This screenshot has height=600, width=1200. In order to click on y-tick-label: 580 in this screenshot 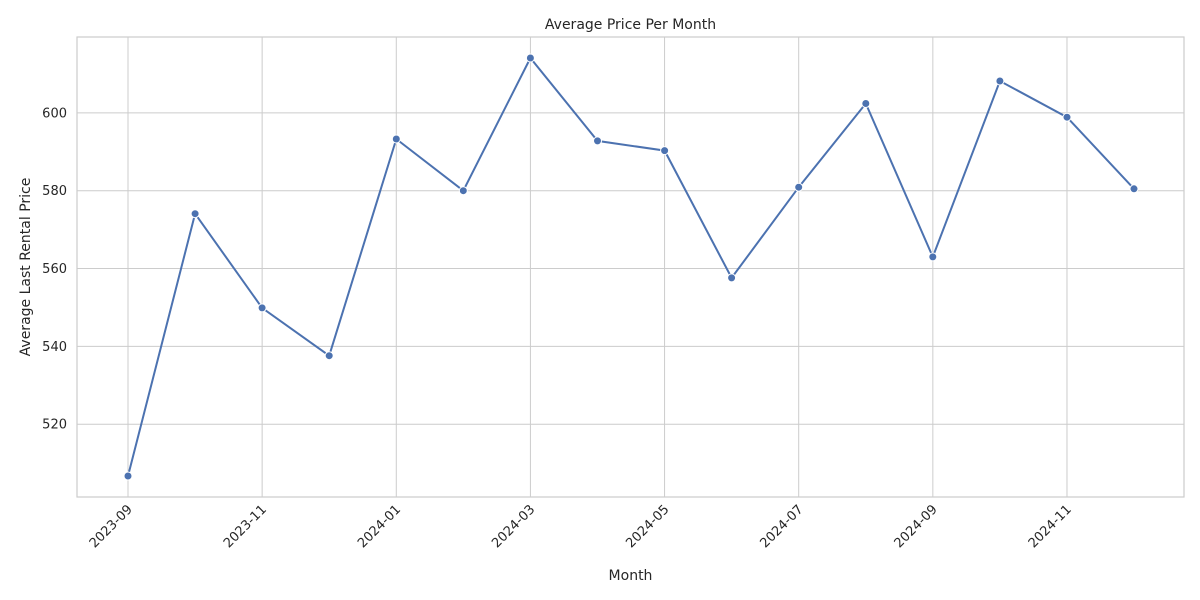, I will do `click(54, 191)`.